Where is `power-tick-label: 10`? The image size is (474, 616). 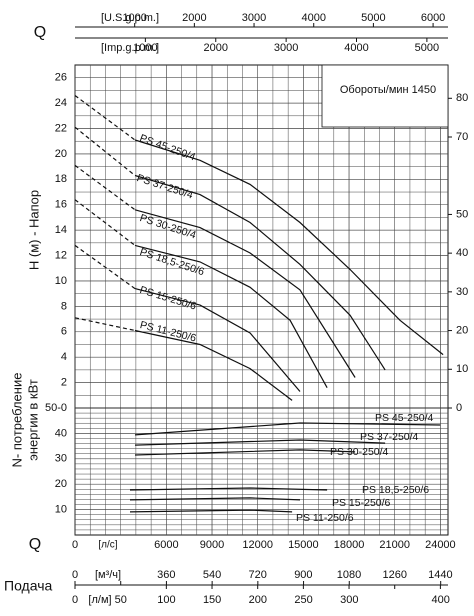
power-tick-label: 10 is located at coordinates (61, 510).